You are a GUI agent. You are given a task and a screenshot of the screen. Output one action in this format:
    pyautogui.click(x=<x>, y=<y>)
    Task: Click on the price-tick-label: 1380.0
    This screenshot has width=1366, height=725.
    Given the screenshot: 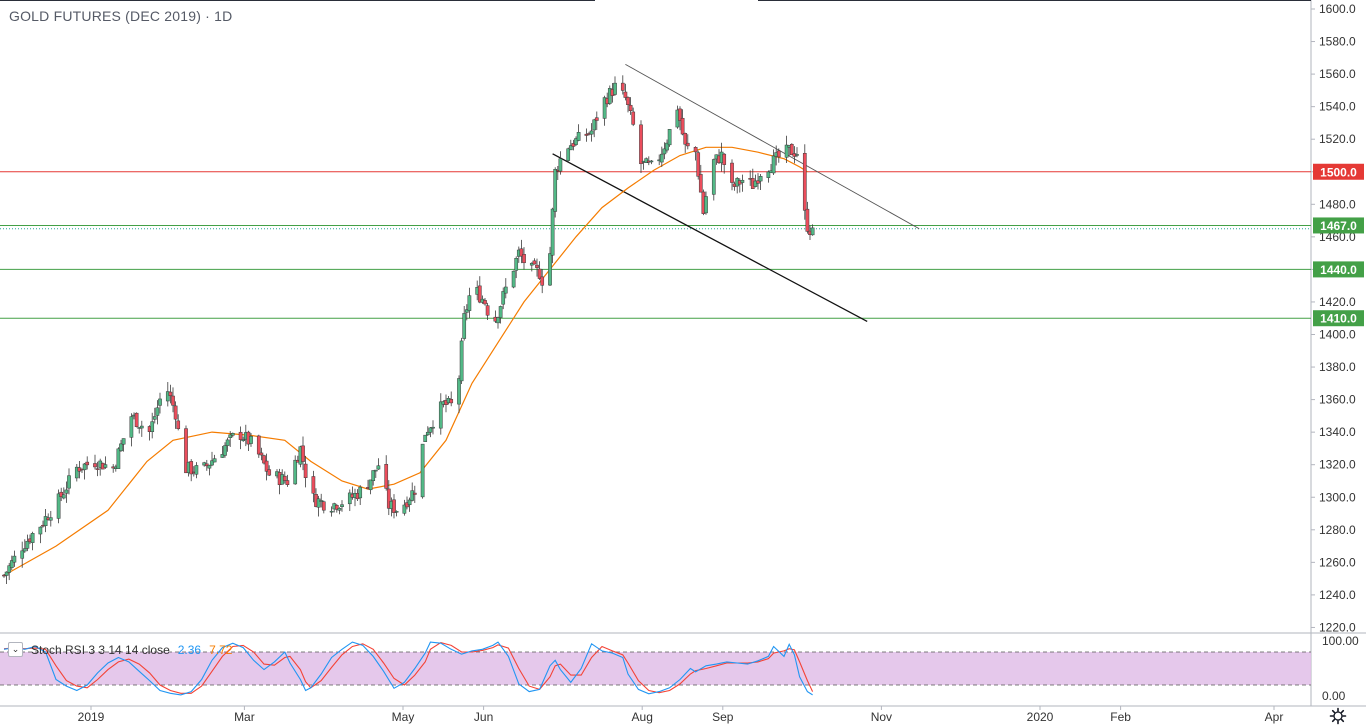 What is the action you would take?
    pyautogui.click(x=1337, y=367)
    